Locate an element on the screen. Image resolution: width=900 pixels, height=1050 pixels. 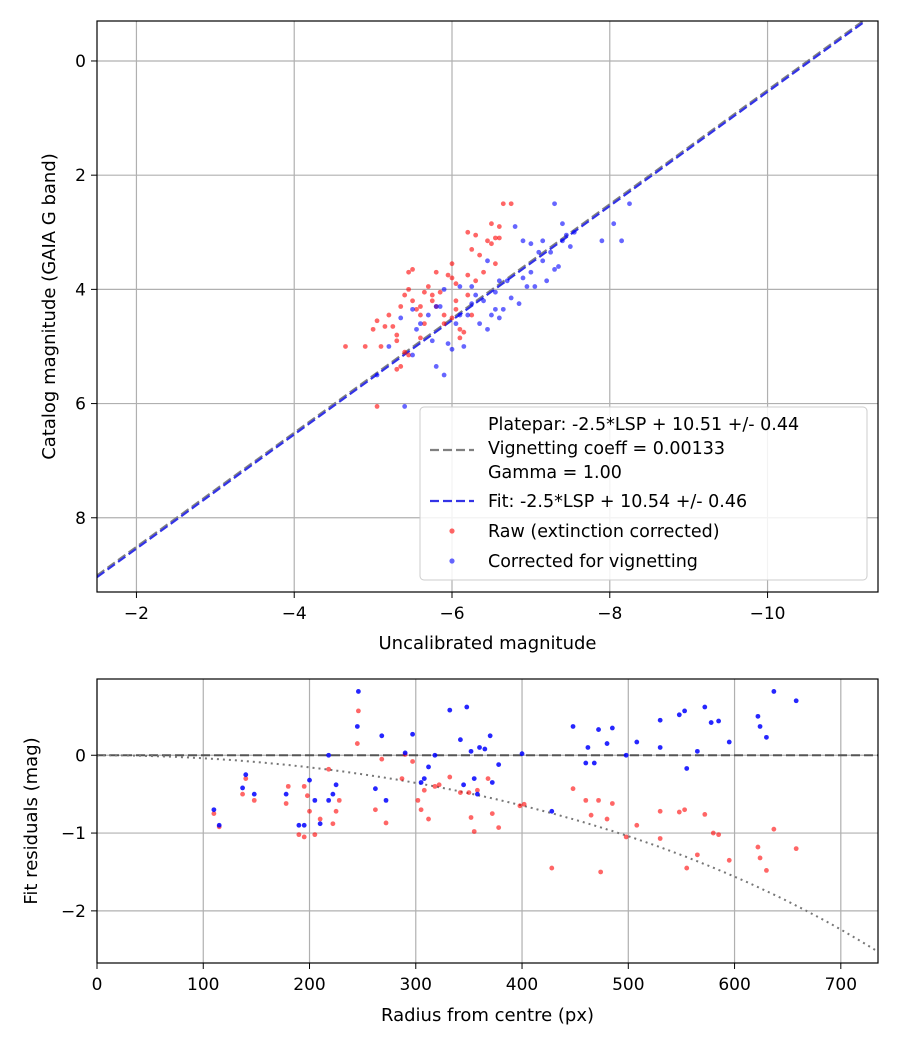
bottom-x-tick-label: 700 is located at coordinates (841, 985).